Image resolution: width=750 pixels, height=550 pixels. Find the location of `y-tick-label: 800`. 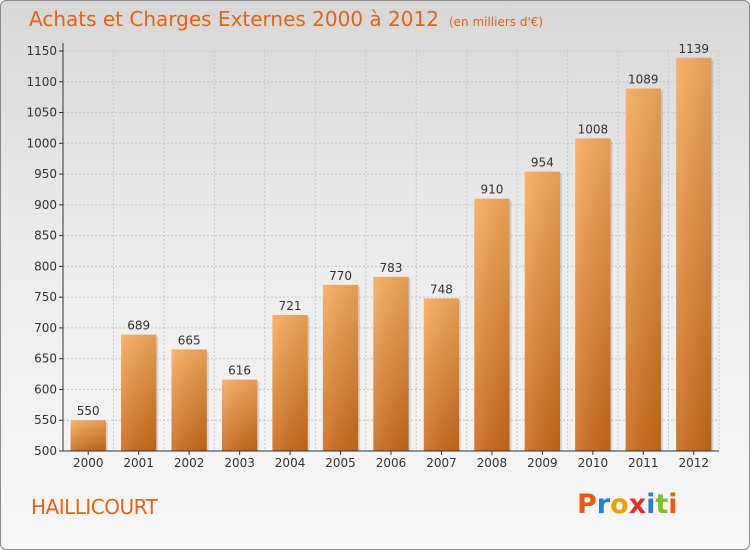

y-tick-label: 800 is located at coordinates (45, 266).